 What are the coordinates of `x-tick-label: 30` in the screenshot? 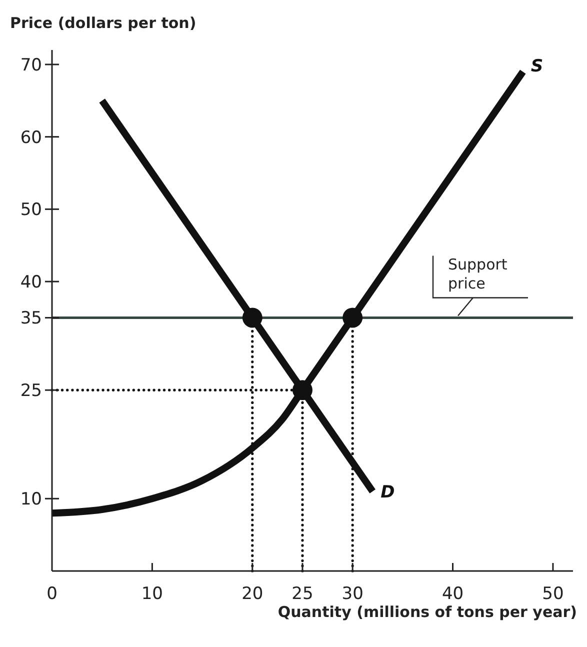 It's located at (353, 594).